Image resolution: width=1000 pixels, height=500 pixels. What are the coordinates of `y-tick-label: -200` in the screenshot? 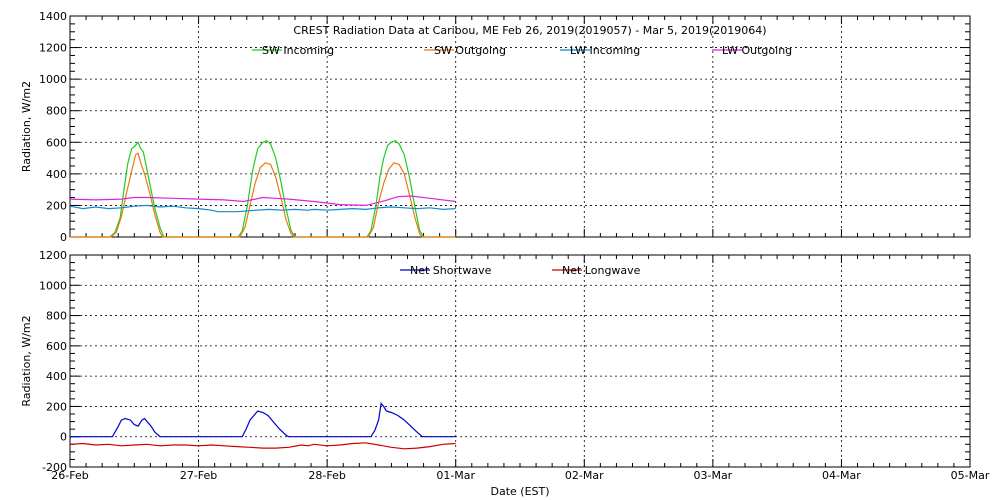 It's located at (54, 467).